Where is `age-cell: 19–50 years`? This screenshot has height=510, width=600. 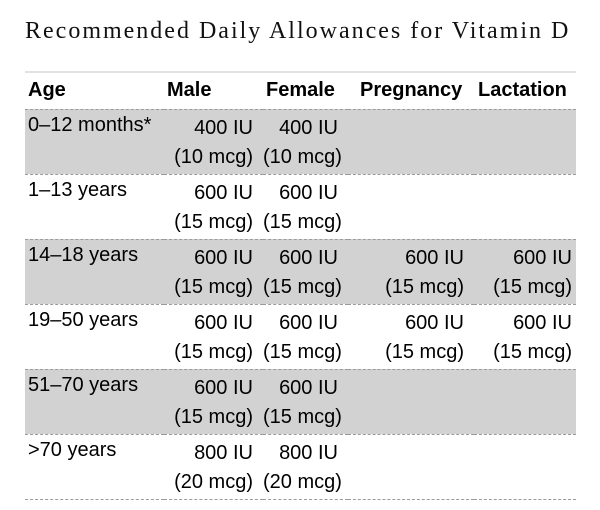 age-cell: 19–50 years is located at coordinates (94, 336).